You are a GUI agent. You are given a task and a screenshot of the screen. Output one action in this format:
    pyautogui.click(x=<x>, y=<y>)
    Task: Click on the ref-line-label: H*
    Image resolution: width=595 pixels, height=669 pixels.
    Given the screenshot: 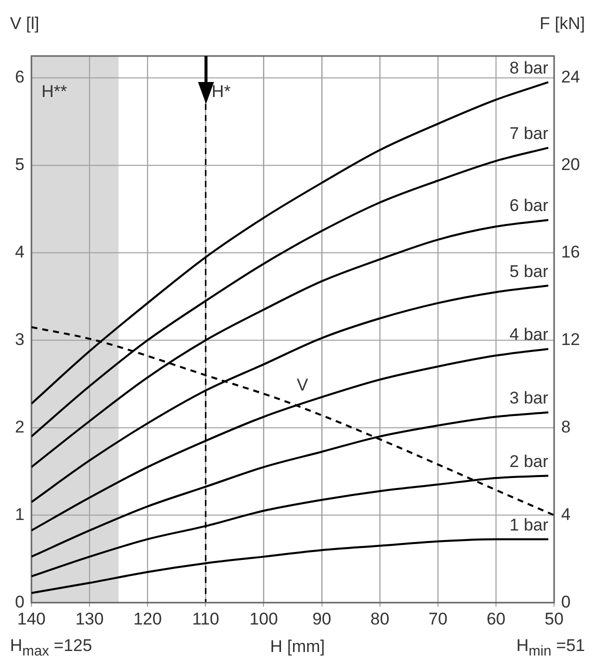 What is the action you would take?
    pyautogui.click(x=221, y=92)
    